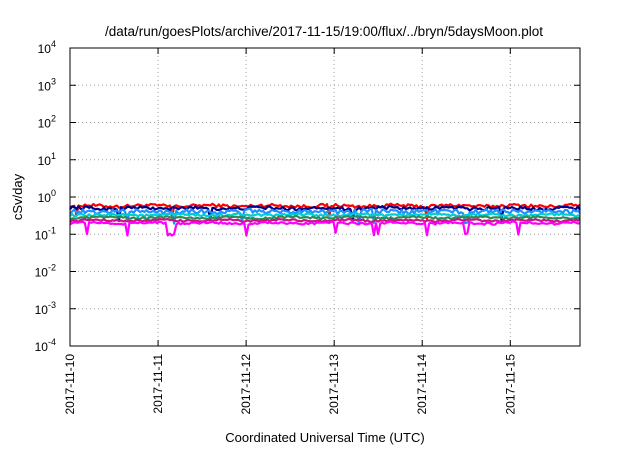  Describe the element at coordinates (510, 384) in the screenshot. I see `x-tick-label: 2017-11-15` at that location.